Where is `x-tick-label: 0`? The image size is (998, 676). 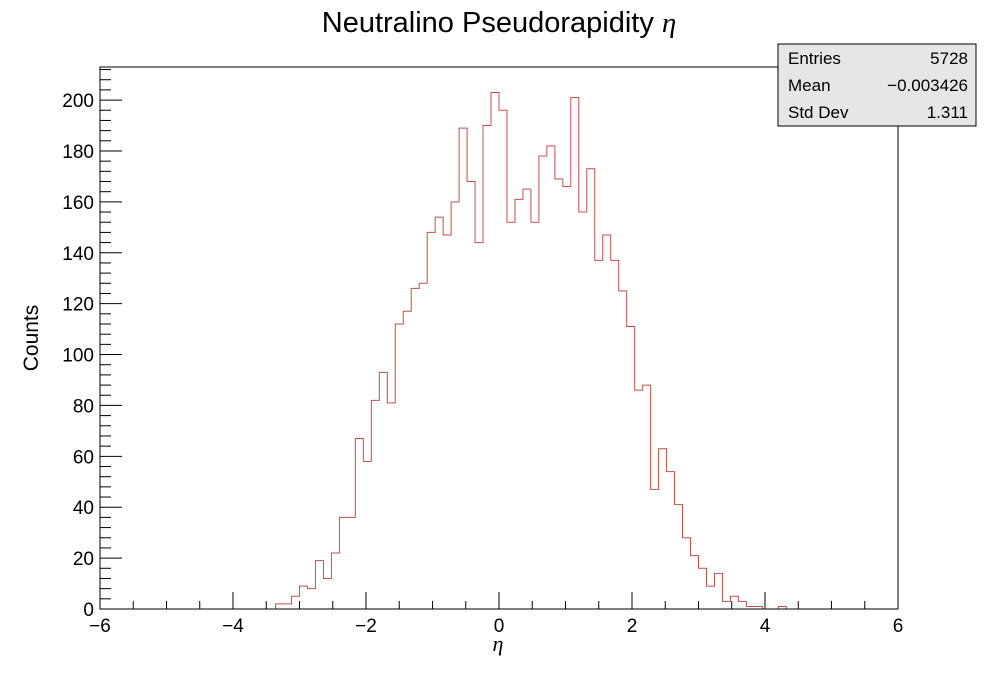 x-tick-label: 0 is located at coordinates (499, 626).